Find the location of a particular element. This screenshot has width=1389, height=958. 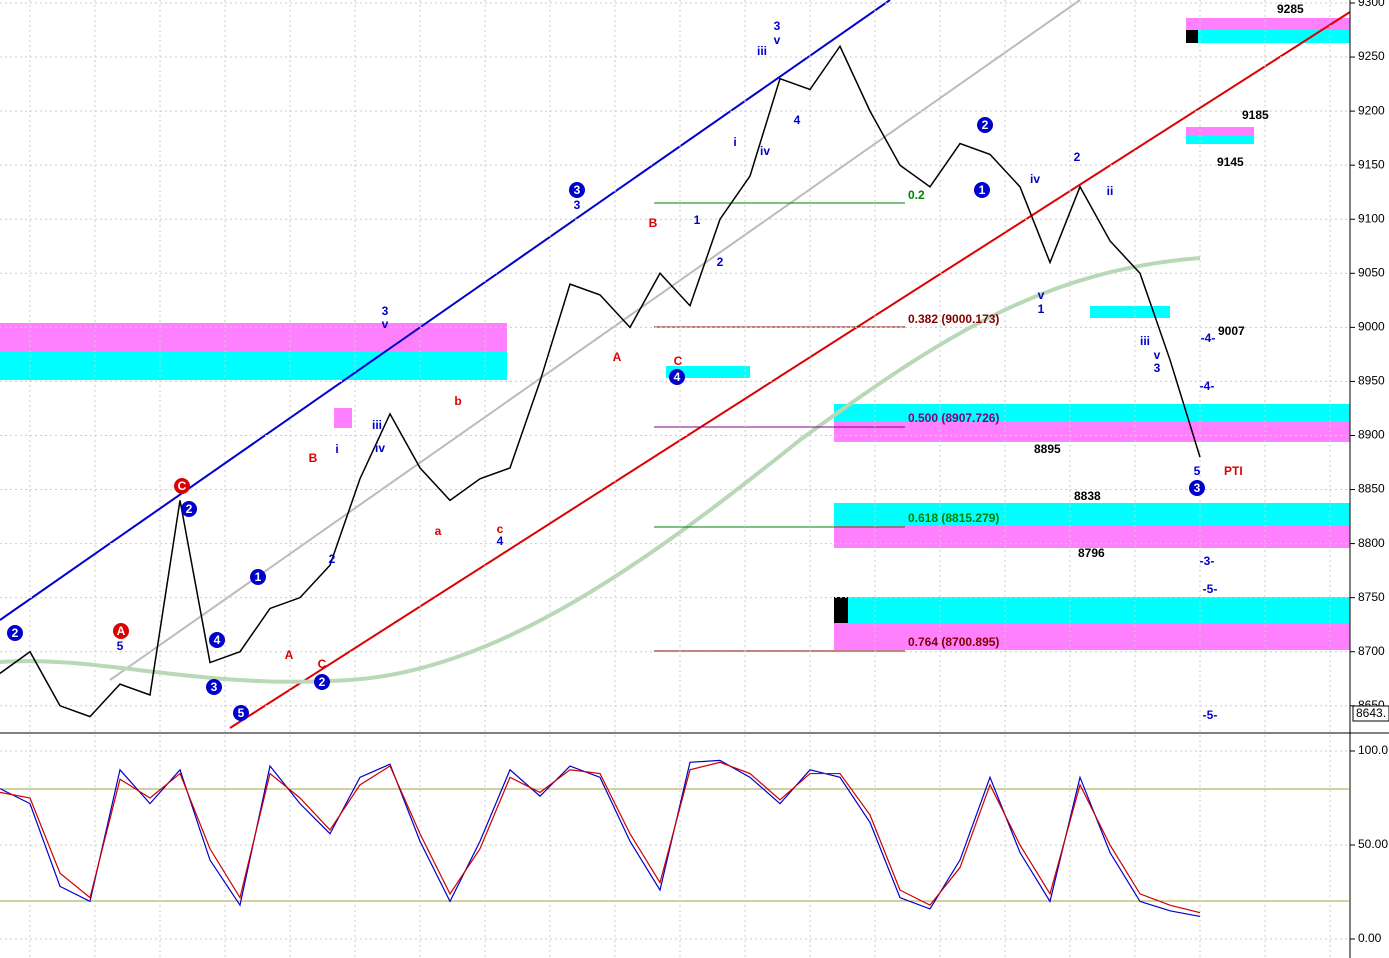

y-tick-label: 8900 is located at coordinates (1371, 435).